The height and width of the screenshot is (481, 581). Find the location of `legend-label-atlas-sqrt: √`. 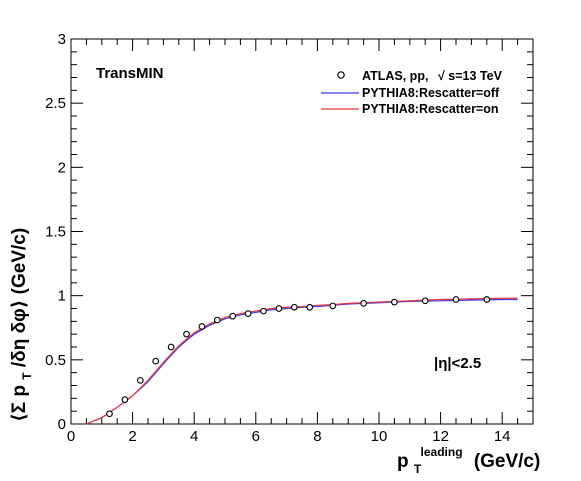

legend-label-atlas-sqrt: √ is located at coordinates (441, 76).